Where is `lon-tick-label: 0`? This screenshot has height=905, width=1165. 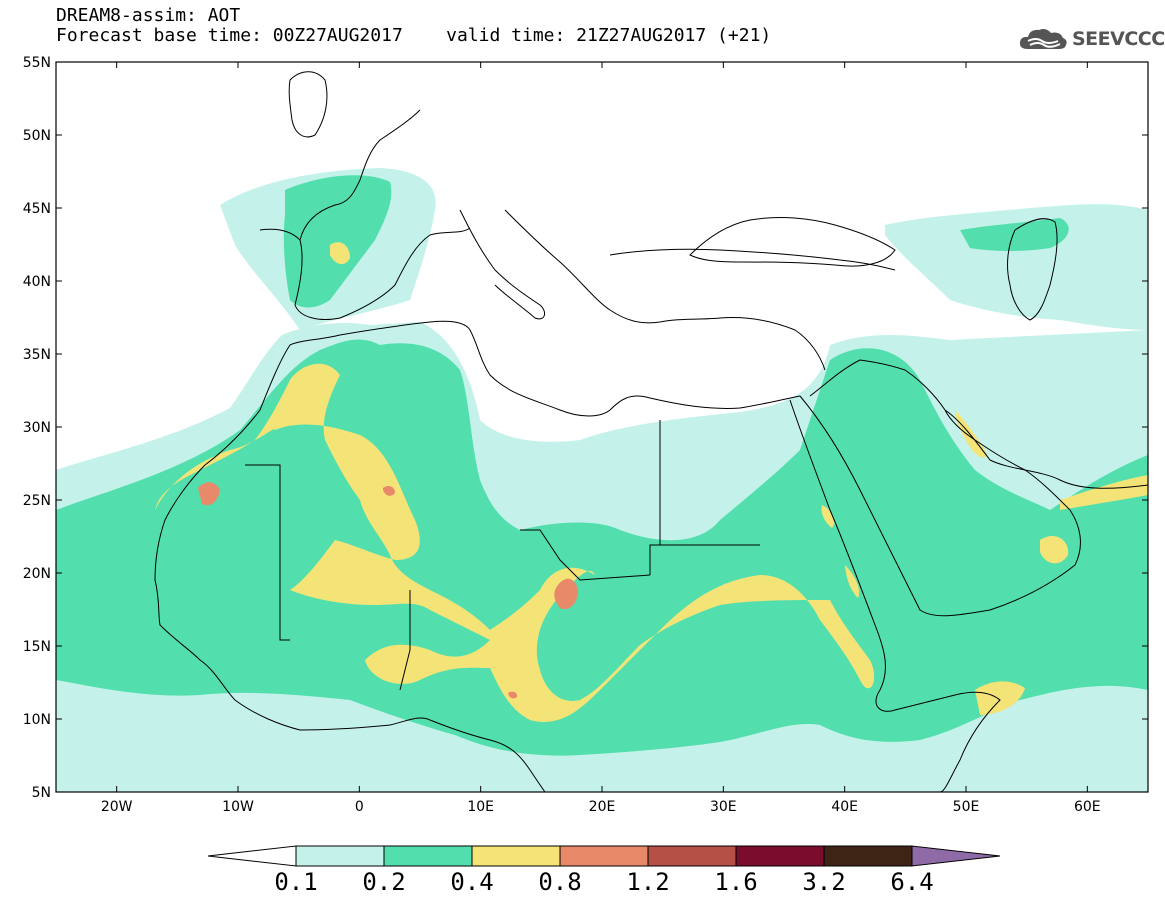 lon-tick-label: 0 is located at coordinates (359, 807).